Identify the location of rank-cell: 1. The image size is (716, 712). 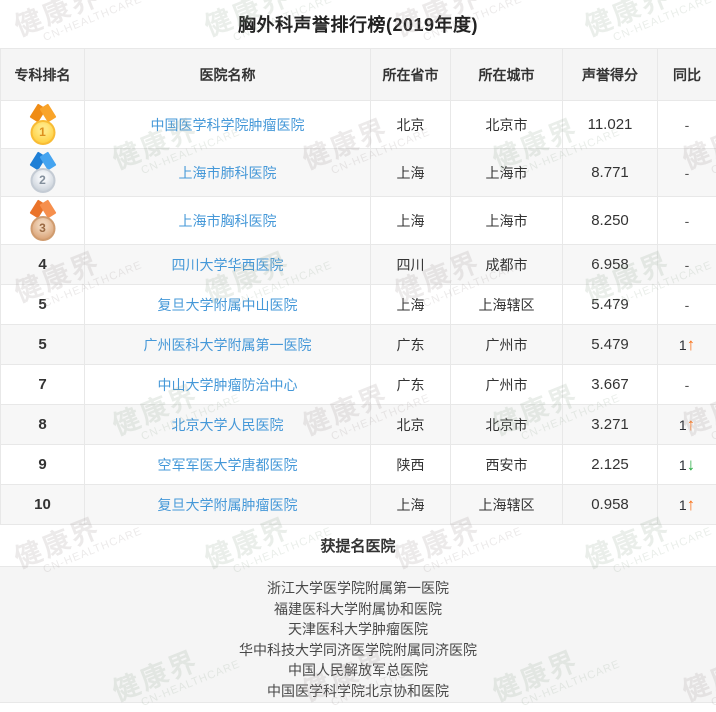
(42, 124).